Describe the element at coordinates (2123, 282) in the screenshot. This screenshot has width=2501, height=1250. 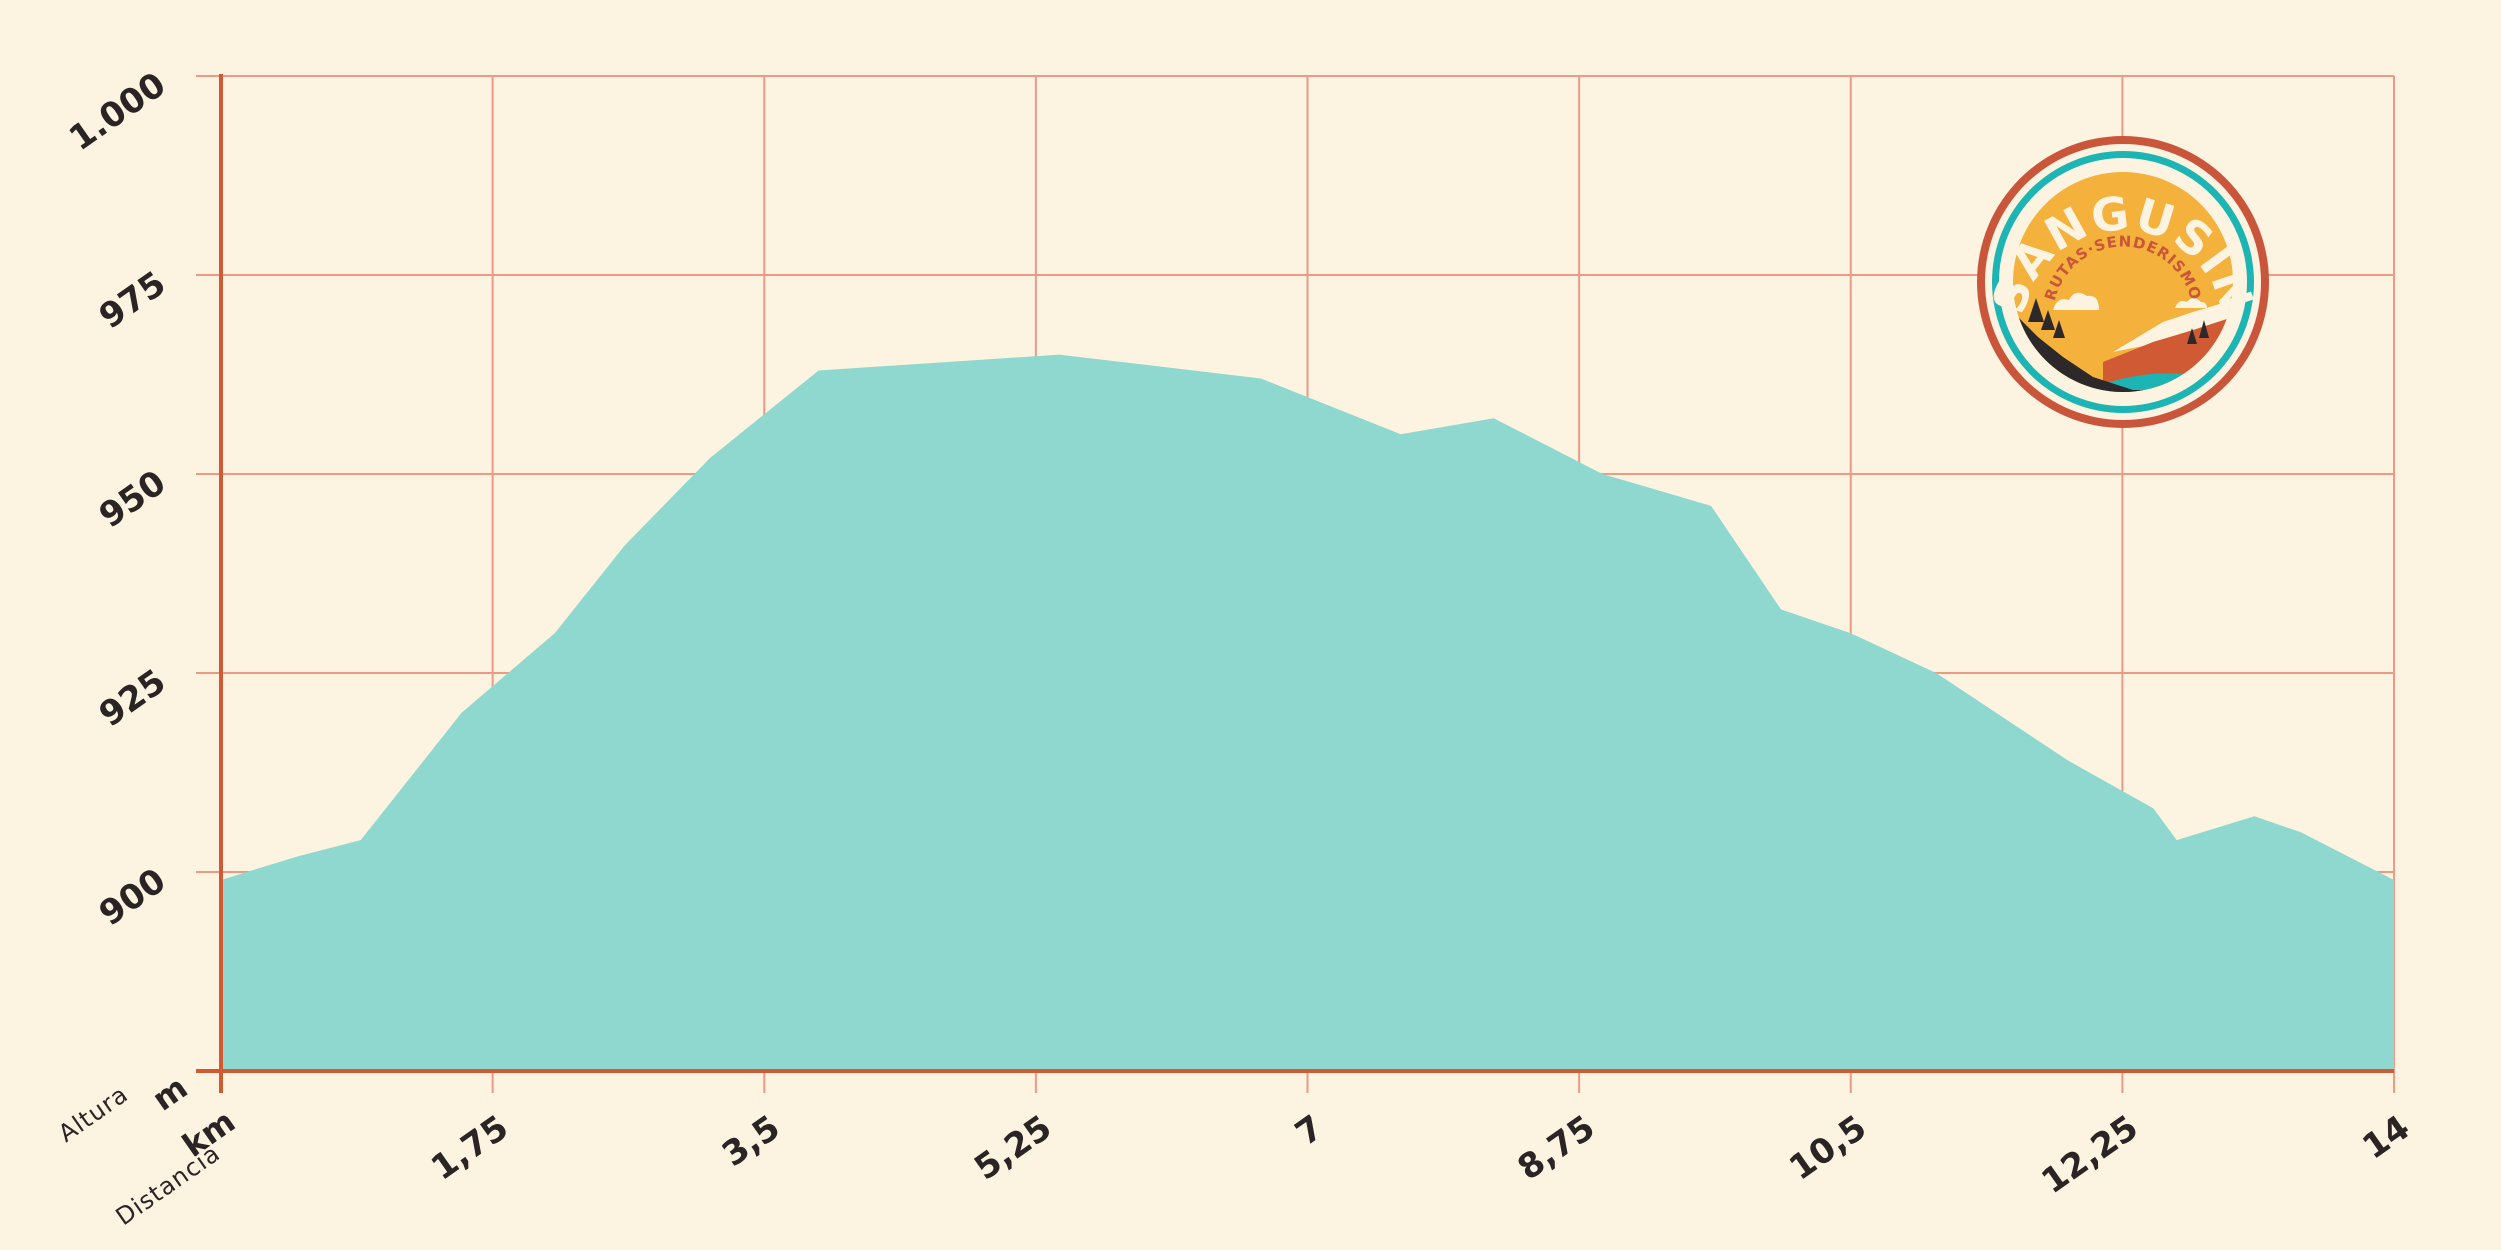
I see `logo-badge: SANGUSIN RUTAS·SENDERISMO` at that location.